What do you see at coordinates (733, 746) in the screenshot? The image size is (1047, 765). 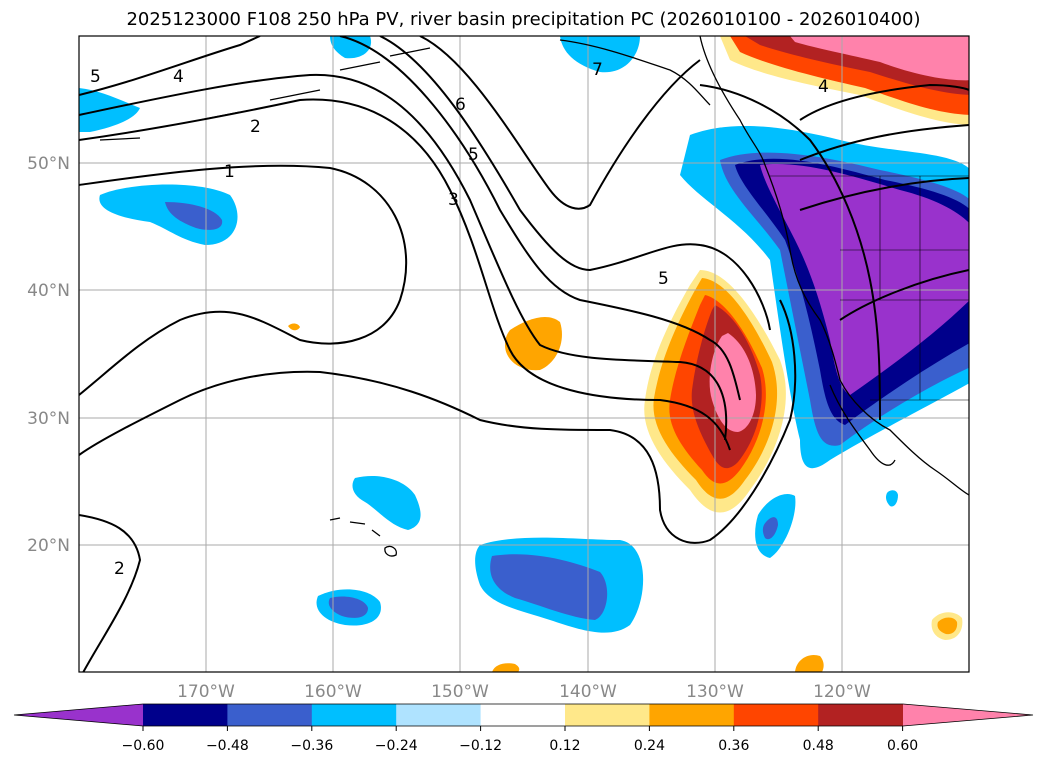 I see `colorbar-tick-label: 0.36` at bounding box center [733, 746].